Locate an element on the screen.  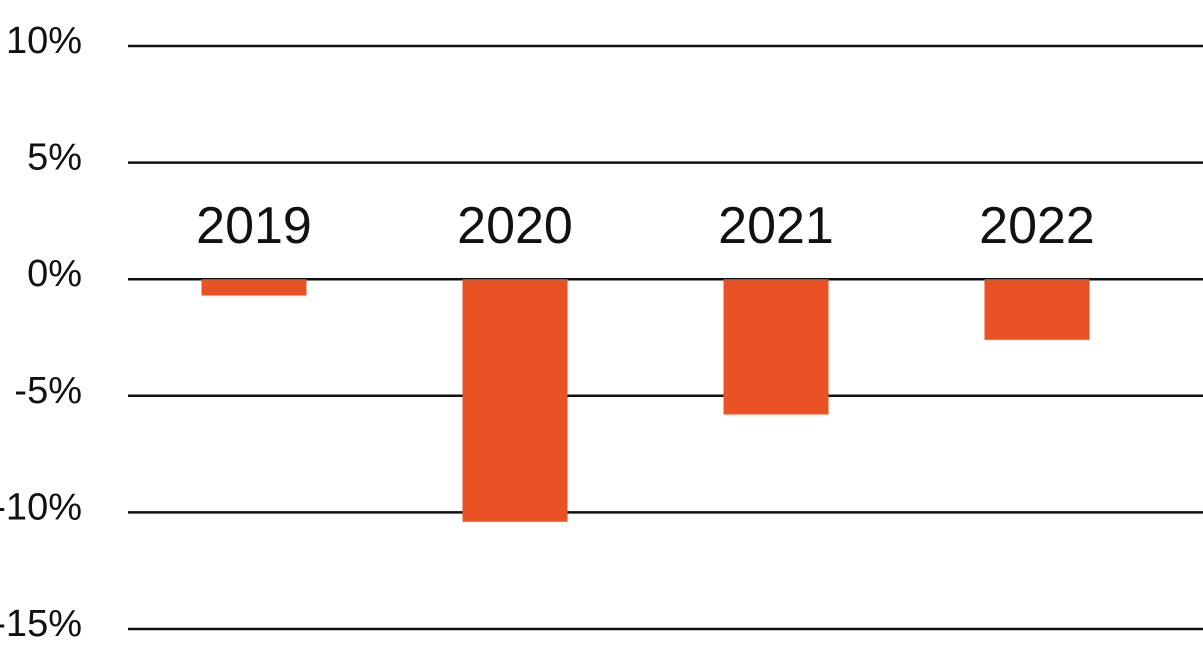
bar-2019 is located at coordinates (254, 287).